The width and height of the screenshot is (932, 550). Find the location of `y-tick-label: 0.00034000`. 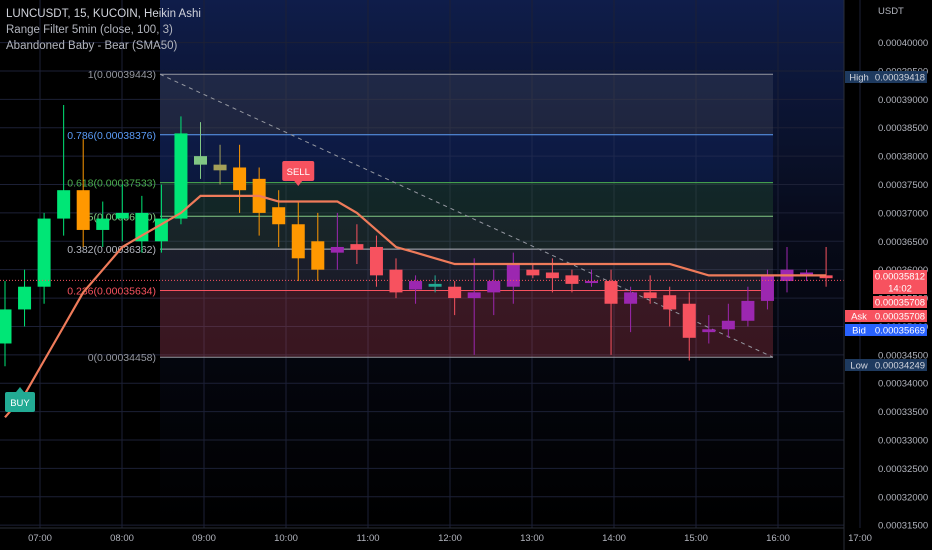

y-tick-label: 0.00034000 is located at coordinates (903, 384).